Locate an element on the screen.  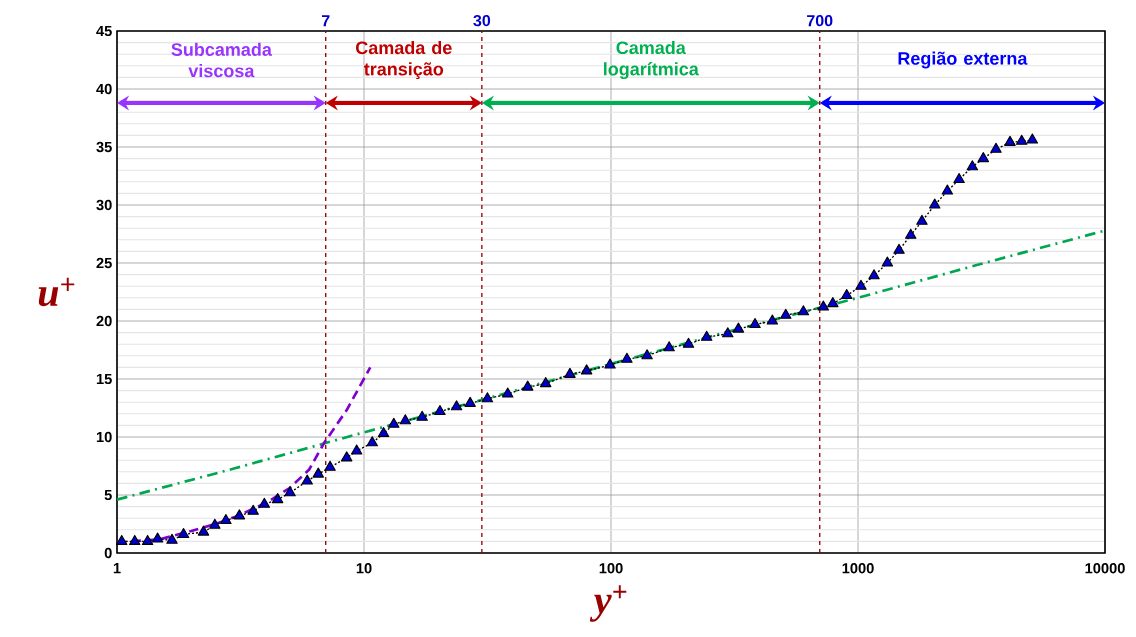
x-axis-title: y$^{+}$ is located at coordinates (608, 603).